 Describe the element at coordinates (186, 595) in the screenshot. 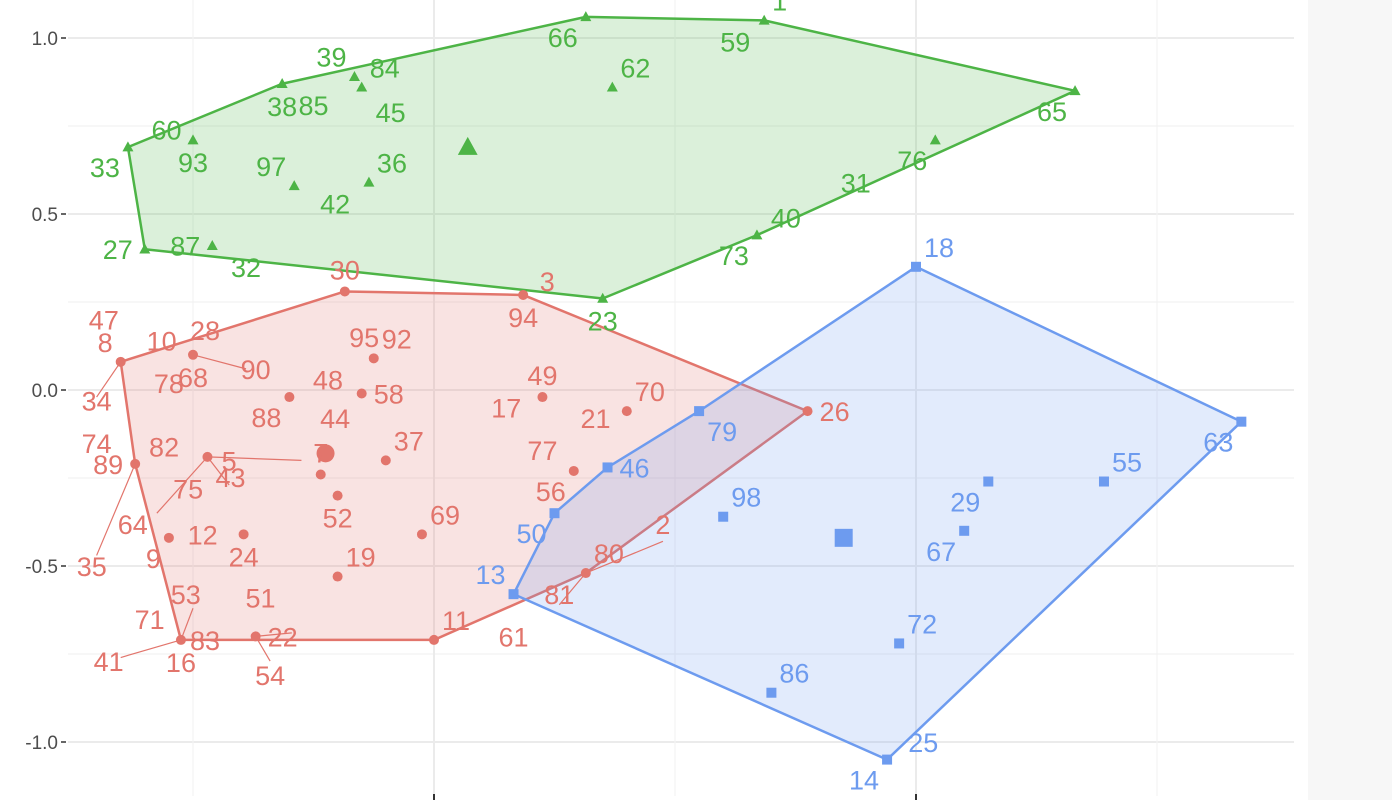

I see `point-label-53: 53` at that location.